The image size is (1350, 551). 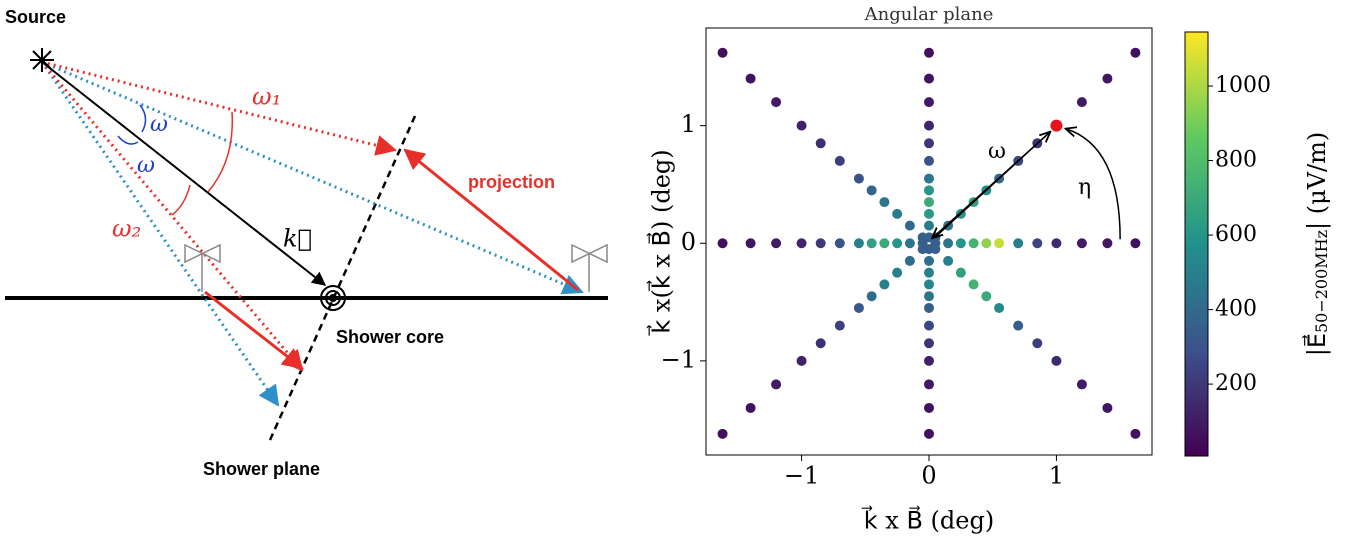 What do you see at coordinates (678, 359) in the screenshot?
I see `y-tick-label: −1` at bounding box center [678, 359].